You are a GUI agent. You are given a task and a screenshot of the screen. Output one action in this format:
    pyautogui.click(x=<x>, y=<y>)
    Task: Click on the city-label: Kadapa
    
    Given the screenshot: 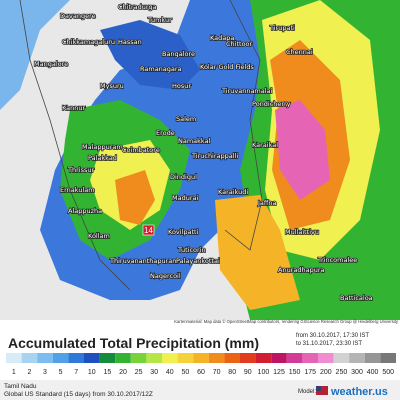 What is the action you would take?
    pyautogui.click(x=222, y=38)
    